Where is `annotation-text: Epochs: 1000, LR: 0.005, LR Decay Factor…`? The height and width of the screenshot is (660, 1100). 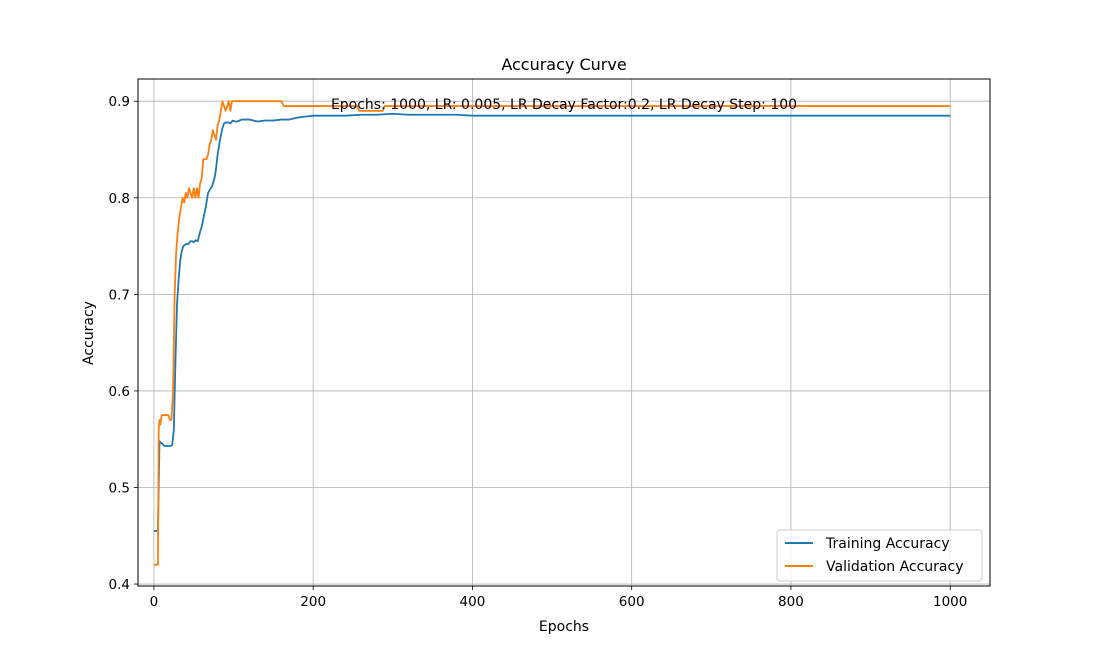 annotation-text: Epochs: 1000, LR: 0.005, LR Decay Factor… is located at coordinates (564, 105).